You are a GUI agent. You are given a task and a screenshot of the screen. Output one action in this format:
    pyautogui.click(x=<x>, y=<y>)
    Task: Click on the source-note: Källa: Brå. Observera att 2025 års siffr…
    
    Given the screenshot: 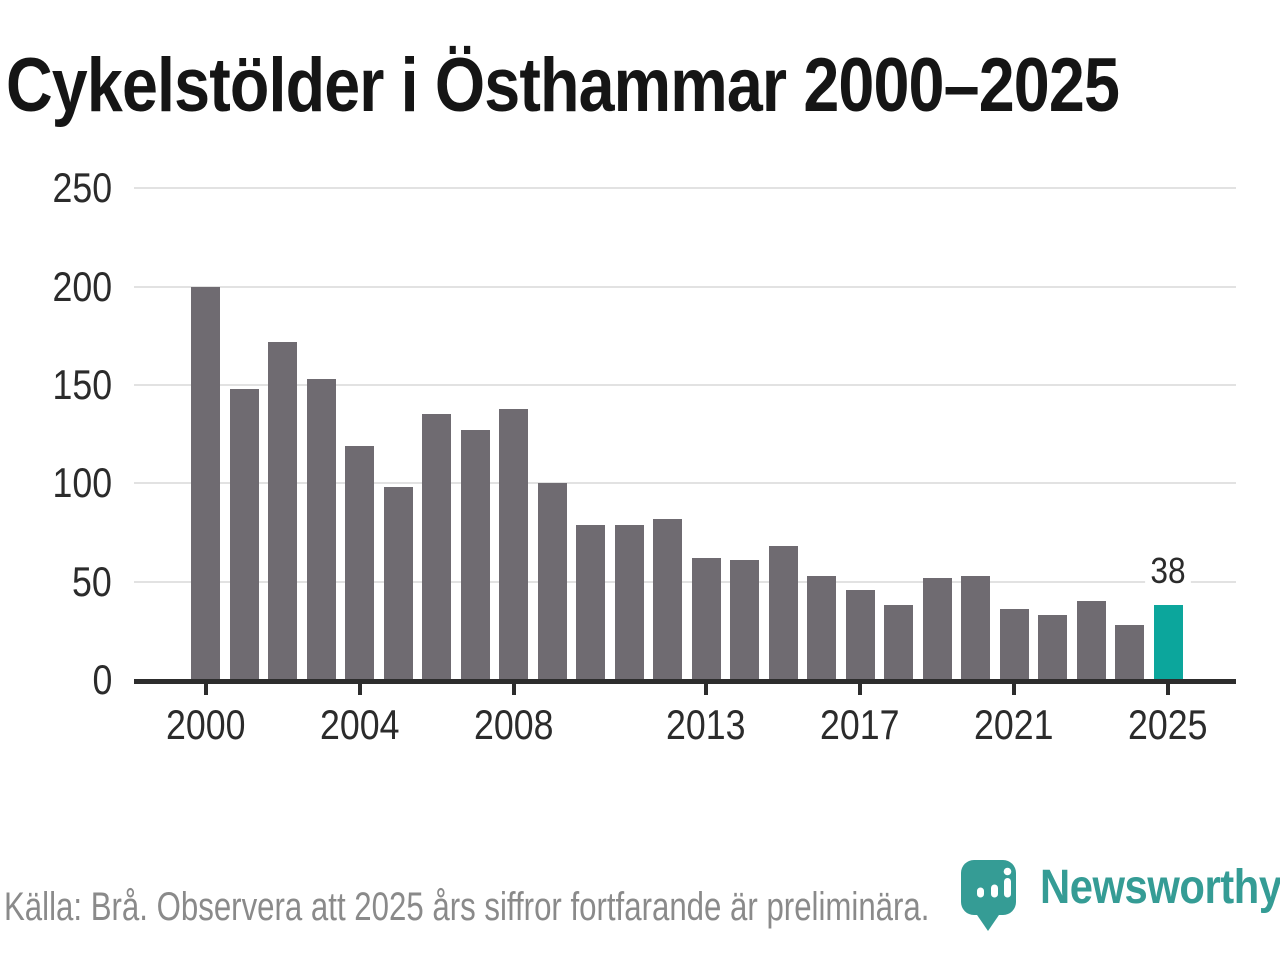 What is the action you would take?
    pyautogui.click(x=467, y=907)
    